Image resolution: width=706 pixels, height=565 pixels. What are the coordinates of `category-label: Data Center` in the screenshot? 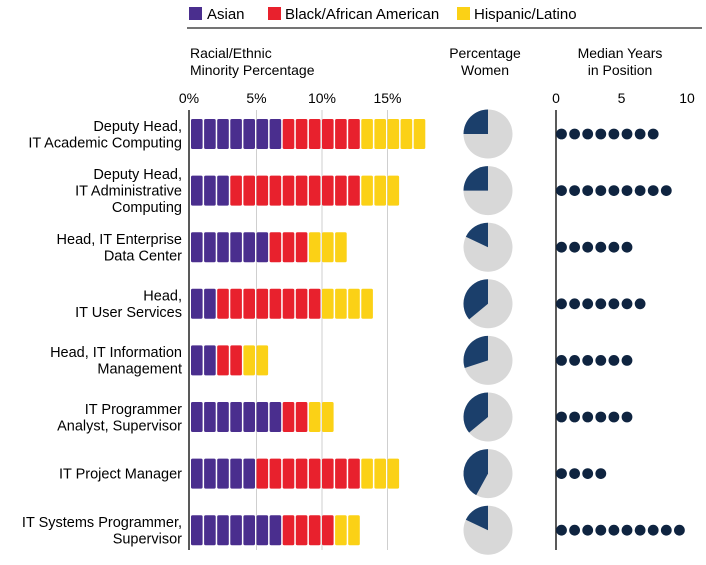 It's located at (143, 256).